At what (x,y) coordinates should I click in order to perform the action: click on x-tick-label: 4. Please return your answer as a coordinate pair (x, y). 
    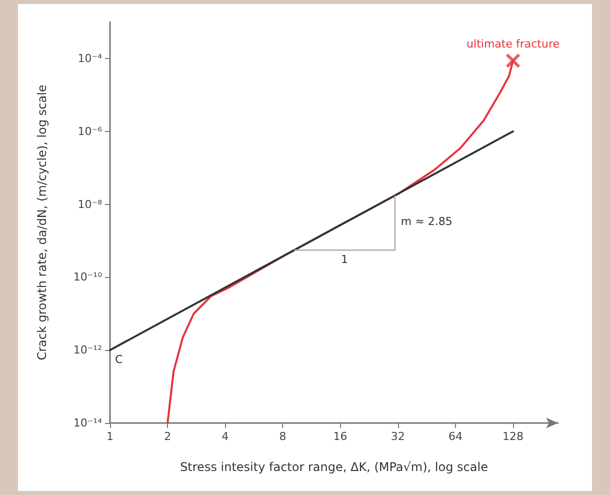
    Looking at the image, I should click on (225, 436).